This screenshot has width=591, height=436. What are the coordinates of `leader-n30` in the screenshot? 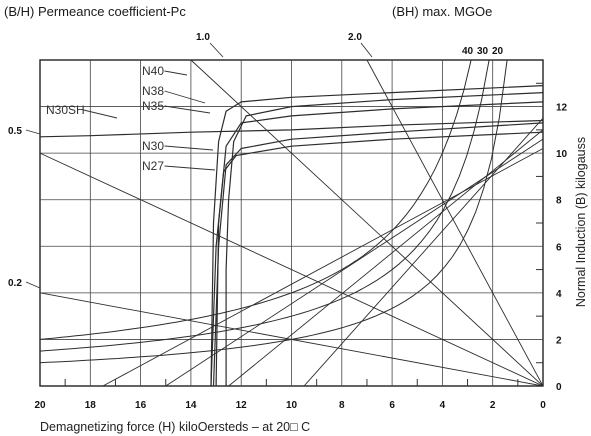 It's located at (189, 148).